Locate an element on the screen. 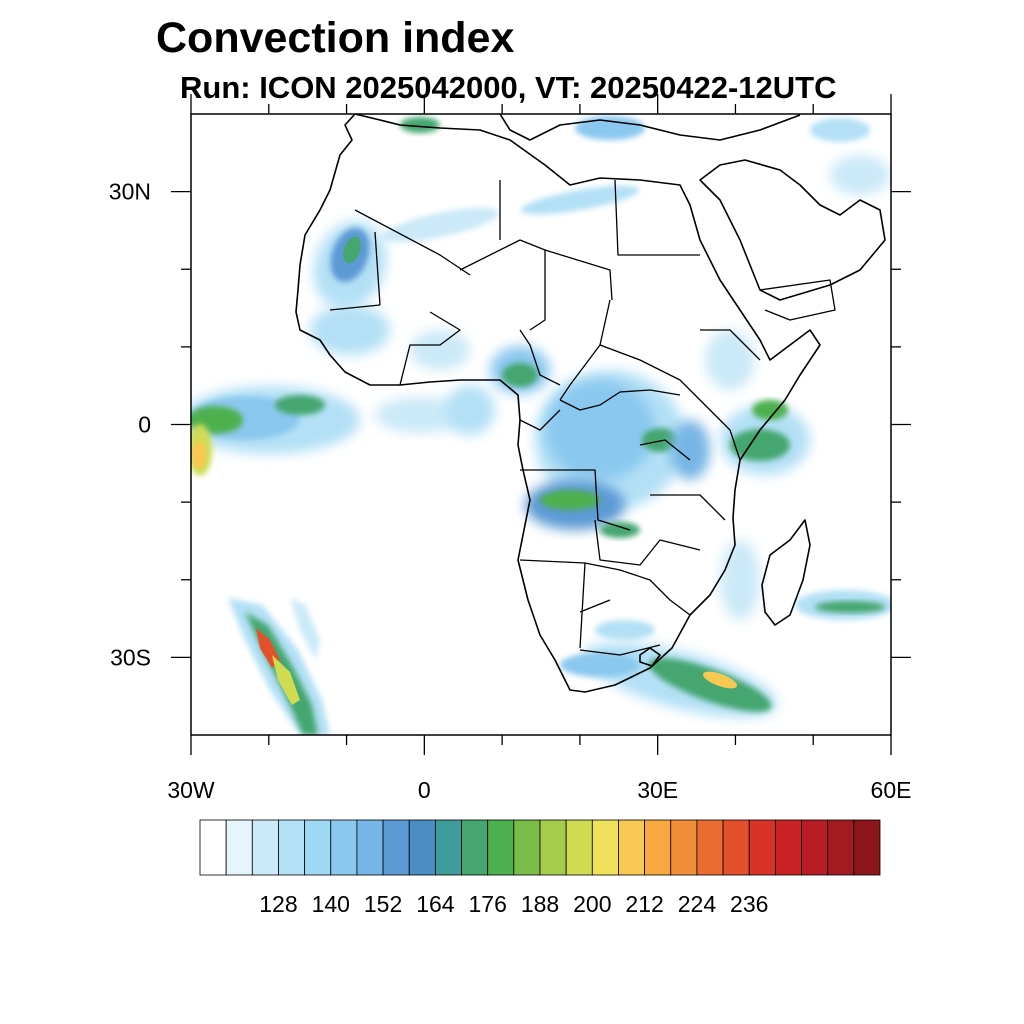 The width and height of the screenshot is (1024, 1024). chart-title: Convection index is located at coordinates (335, 38).